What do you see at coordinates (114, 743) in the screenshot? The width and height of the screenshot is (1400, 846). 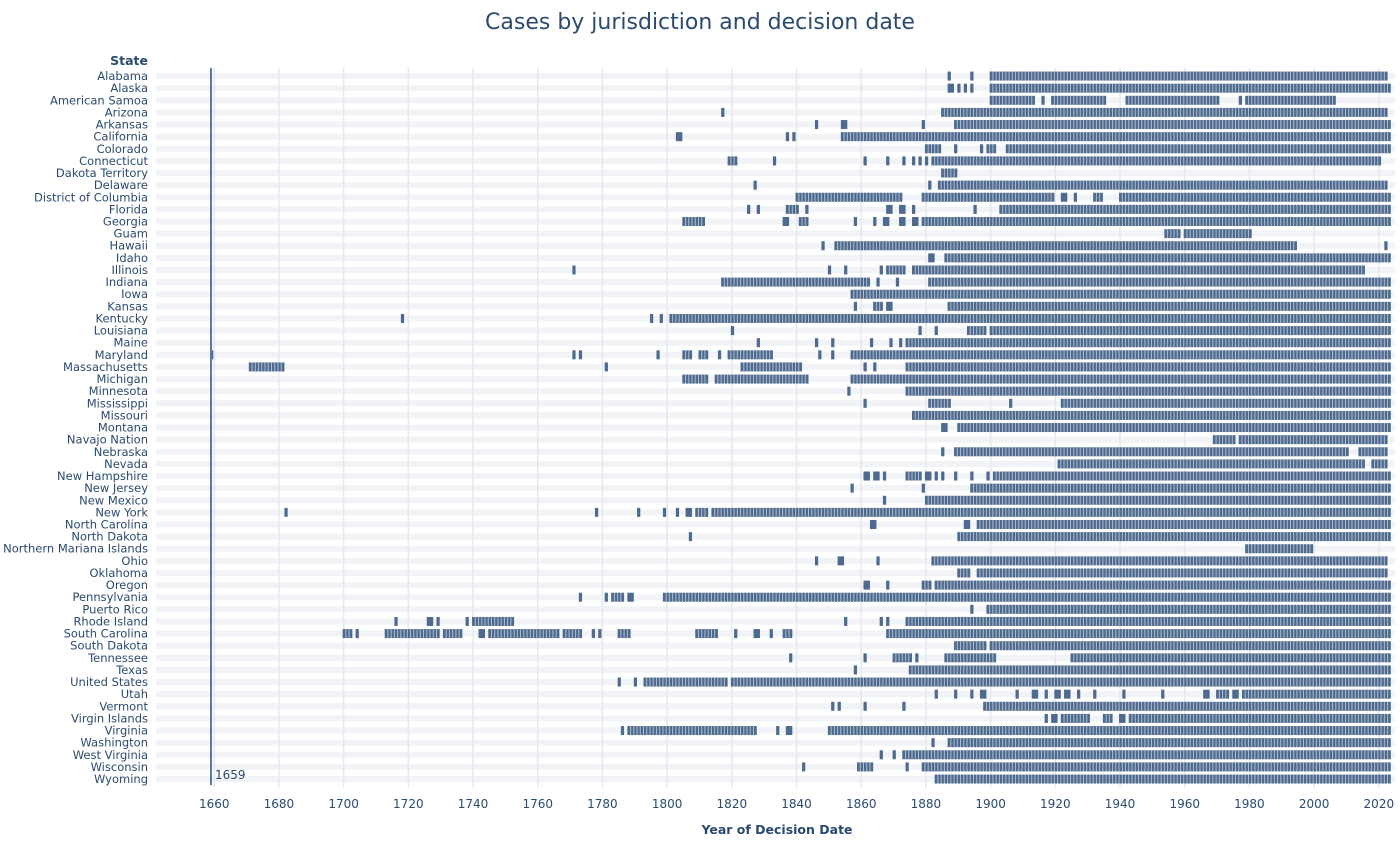 I see `state-label: Washington` at bounding box center [114, 743].